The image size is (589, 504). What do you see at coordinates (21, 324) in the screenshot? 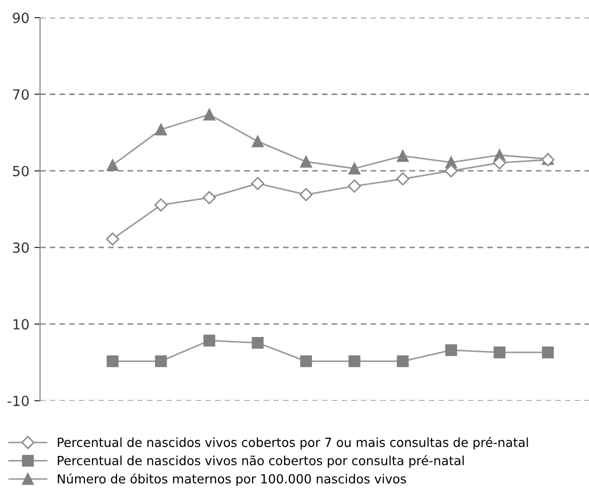
I see `y-tick-label: 10` at bounding box center [21, 324].